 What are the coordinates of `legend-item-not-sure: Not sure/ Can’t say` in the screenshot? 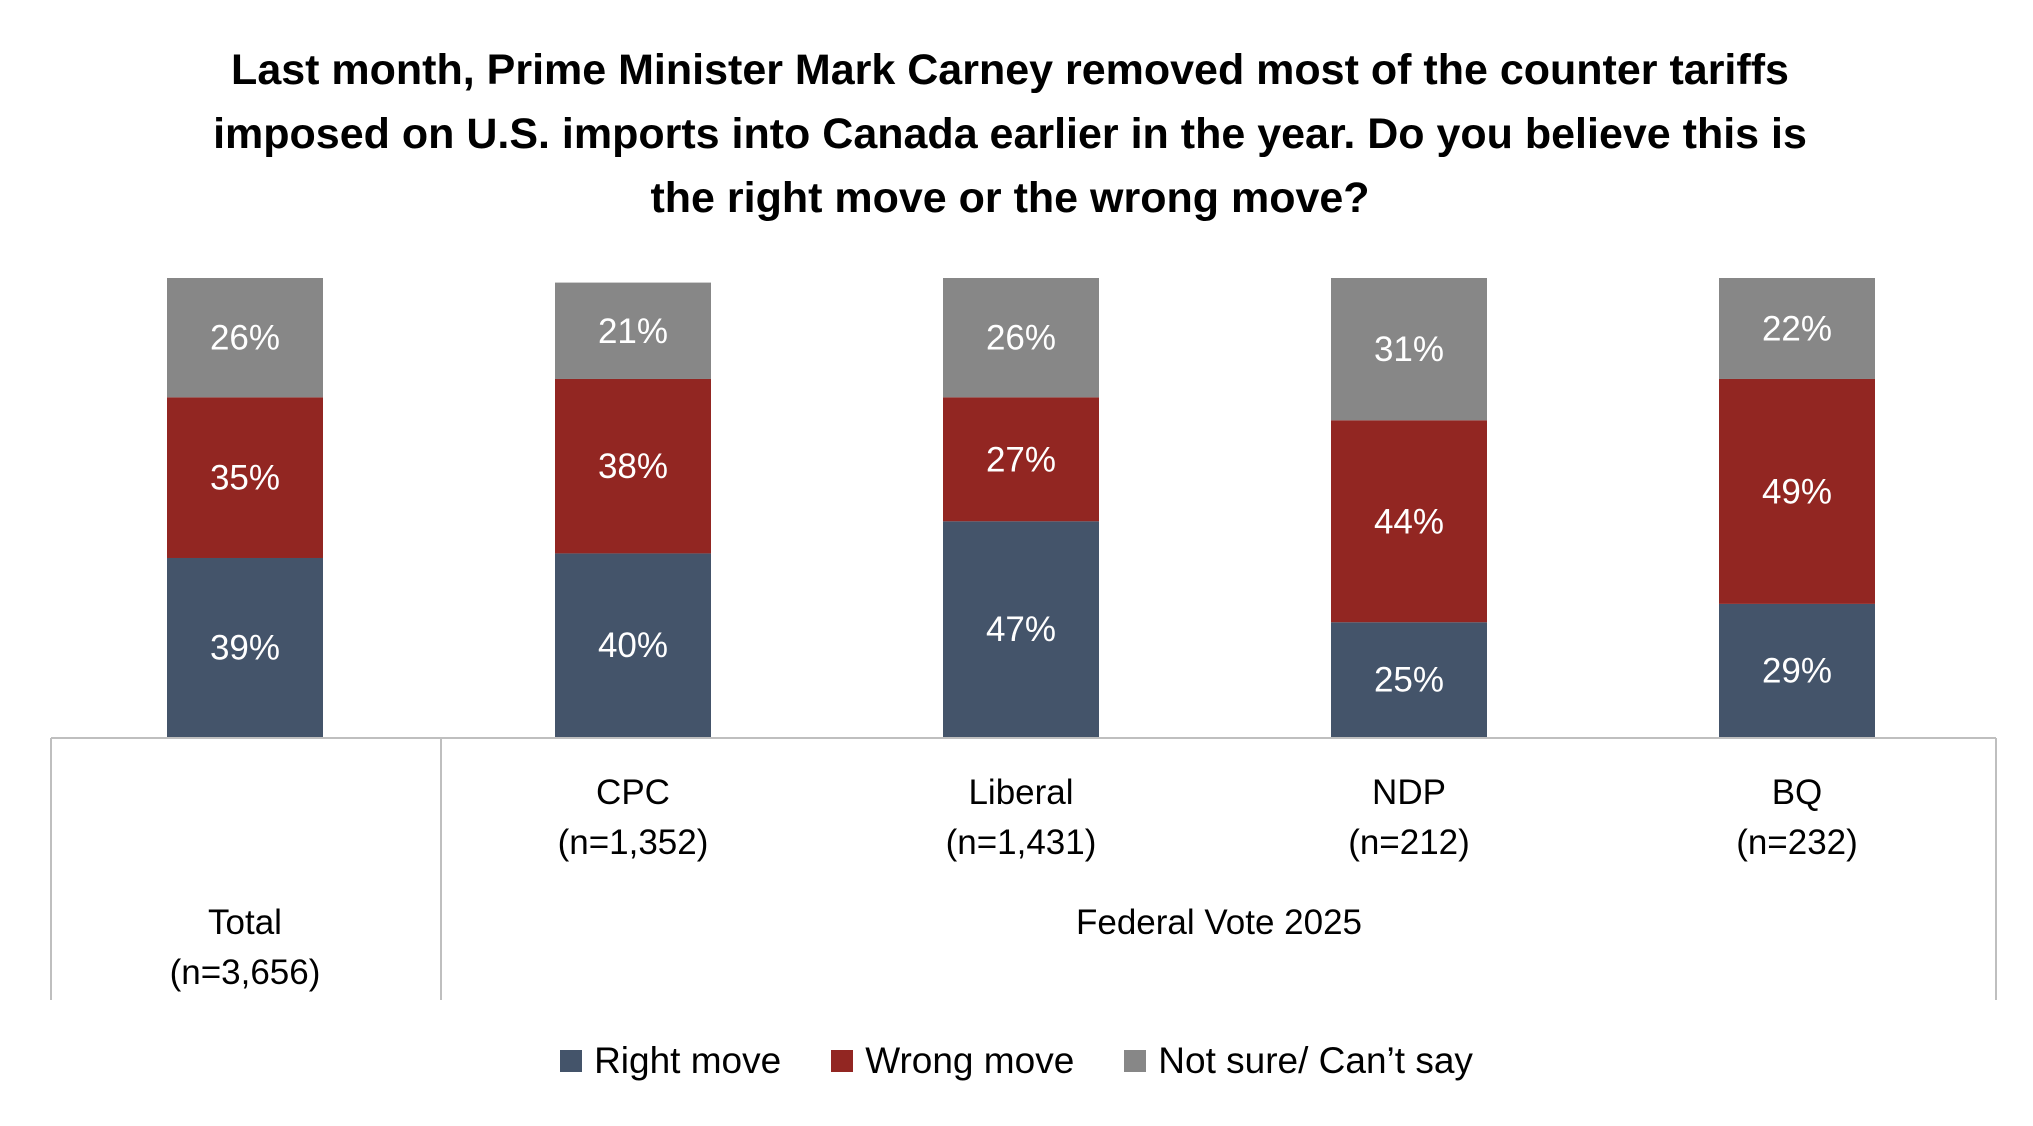 It's located at (1298, 1061).